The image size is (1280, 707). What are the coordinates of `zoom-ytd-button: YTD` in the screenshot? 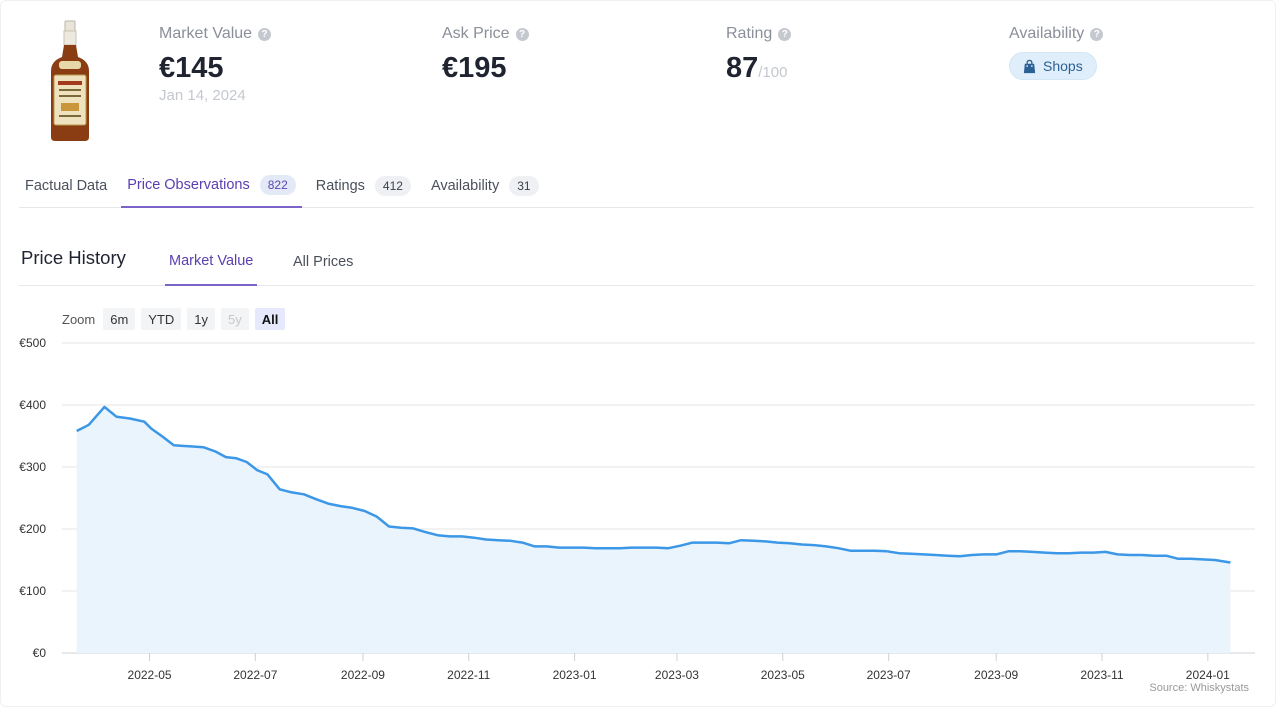 It's located at (161, 319).